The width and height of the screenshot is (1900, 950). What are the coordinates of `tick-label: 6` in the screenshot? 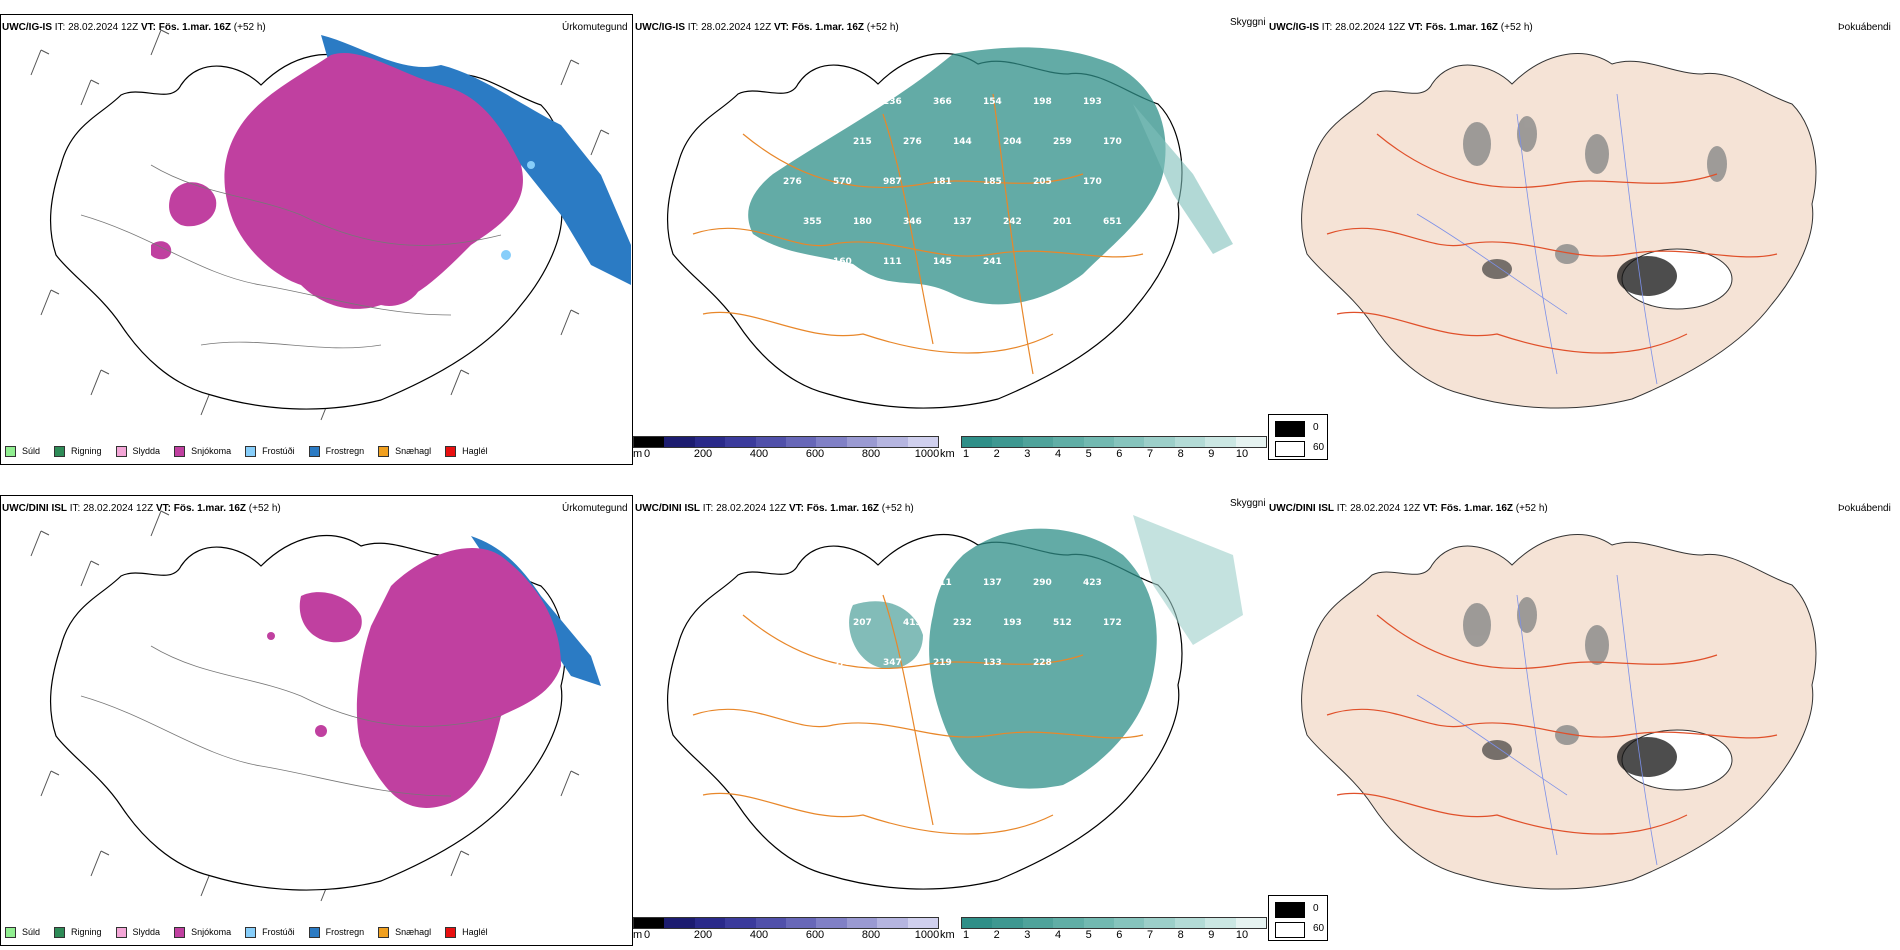 It's located at (1119, 935).